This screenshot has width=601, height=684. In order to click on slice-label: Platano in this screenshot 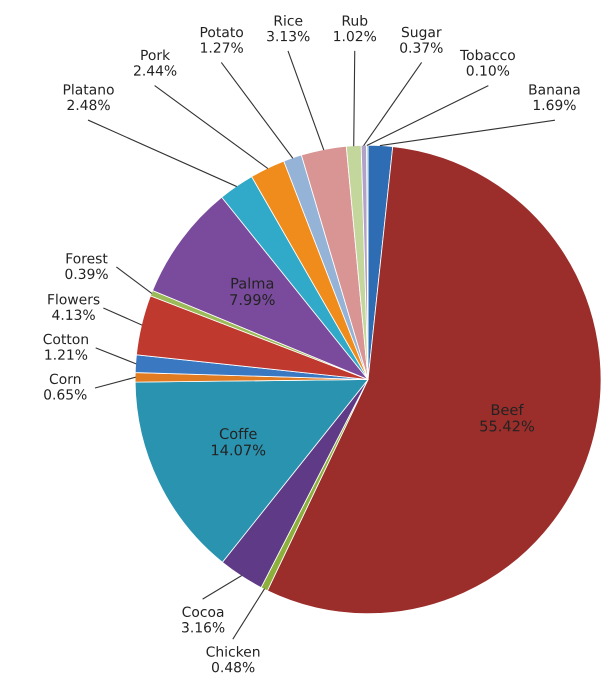, I will do `click(89, 89)`.